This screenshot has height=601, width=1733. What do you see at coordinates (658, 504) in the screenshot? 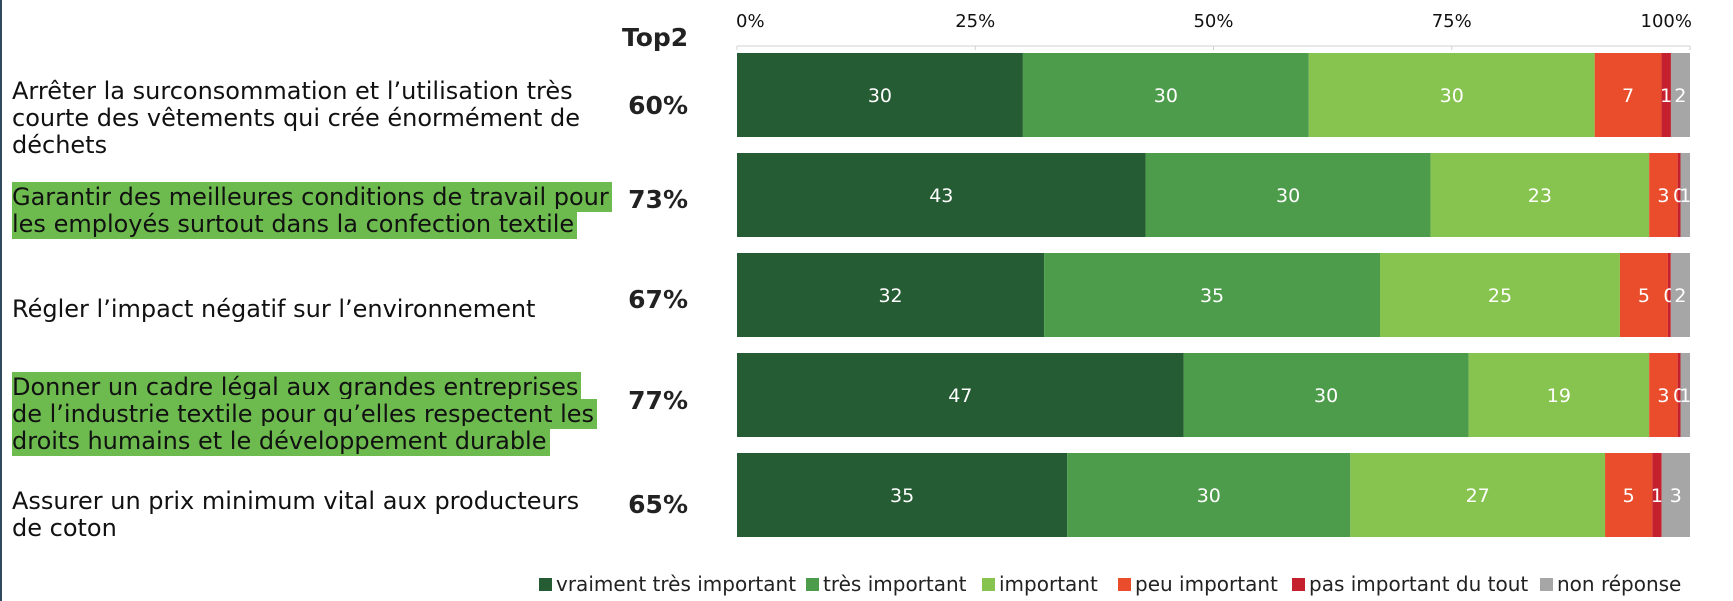
I see `top2-value: 65%` at bounding box center [658, 504].